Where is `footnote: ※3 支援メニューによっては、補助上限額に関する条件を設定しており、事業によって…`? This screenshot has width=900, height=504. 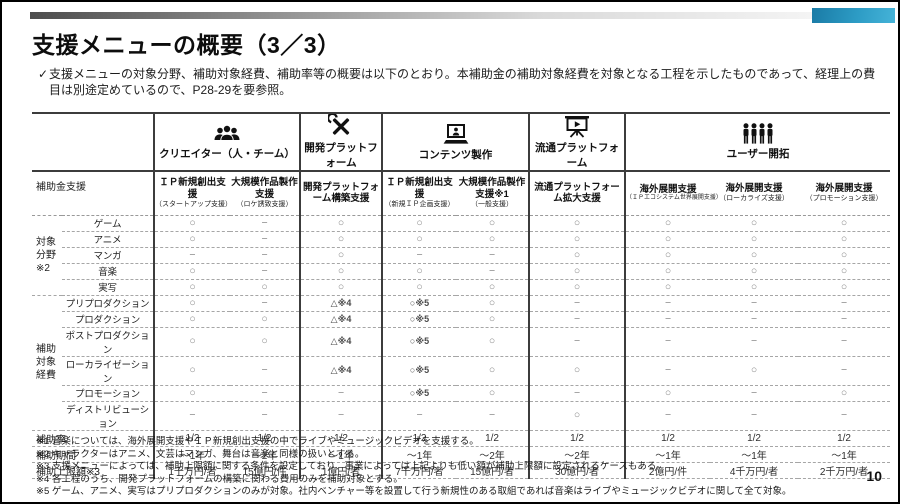 footnote: ※3 支援メニューによっては、補助上限額に関する条件を設定しており、事業によって… is located at coordinates (351, 467).